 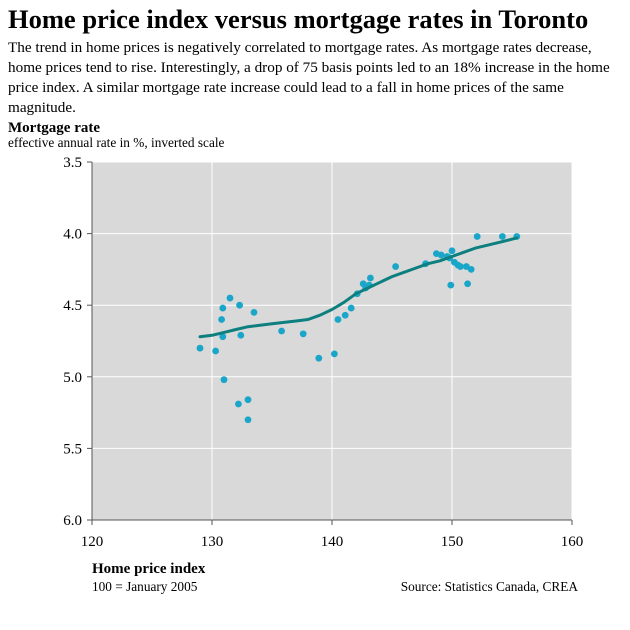 What do you see at coordinates (145, 586) in the screenshot?
I see `x-axis-subtitle: 100 = January 2005` at bounding box center [145, 586].